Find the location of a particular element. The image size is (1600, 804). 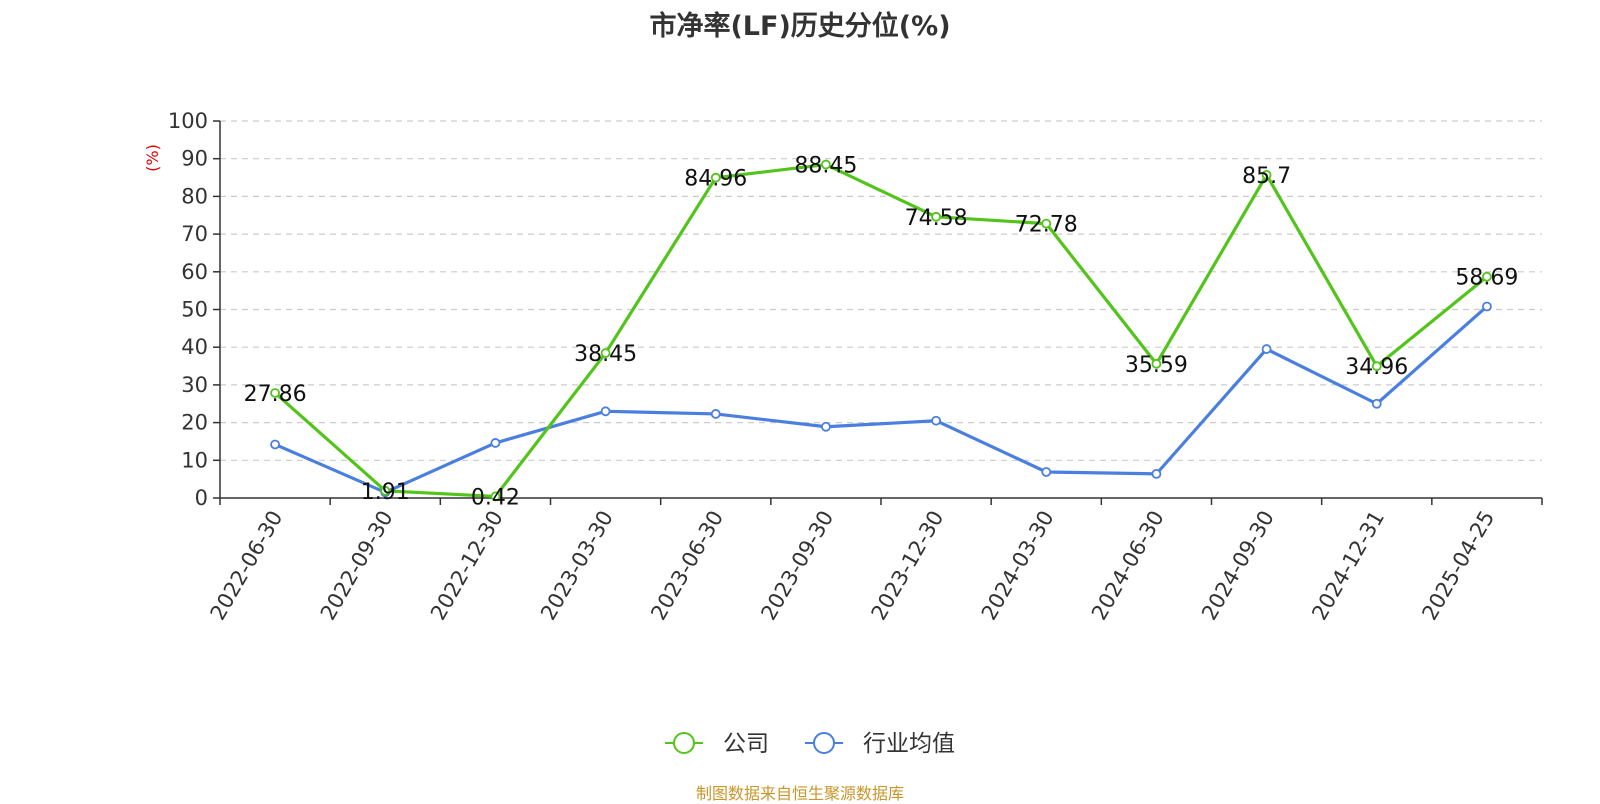

x-tick-label: 2024-03-30 is located at coordinates (1018, 566).